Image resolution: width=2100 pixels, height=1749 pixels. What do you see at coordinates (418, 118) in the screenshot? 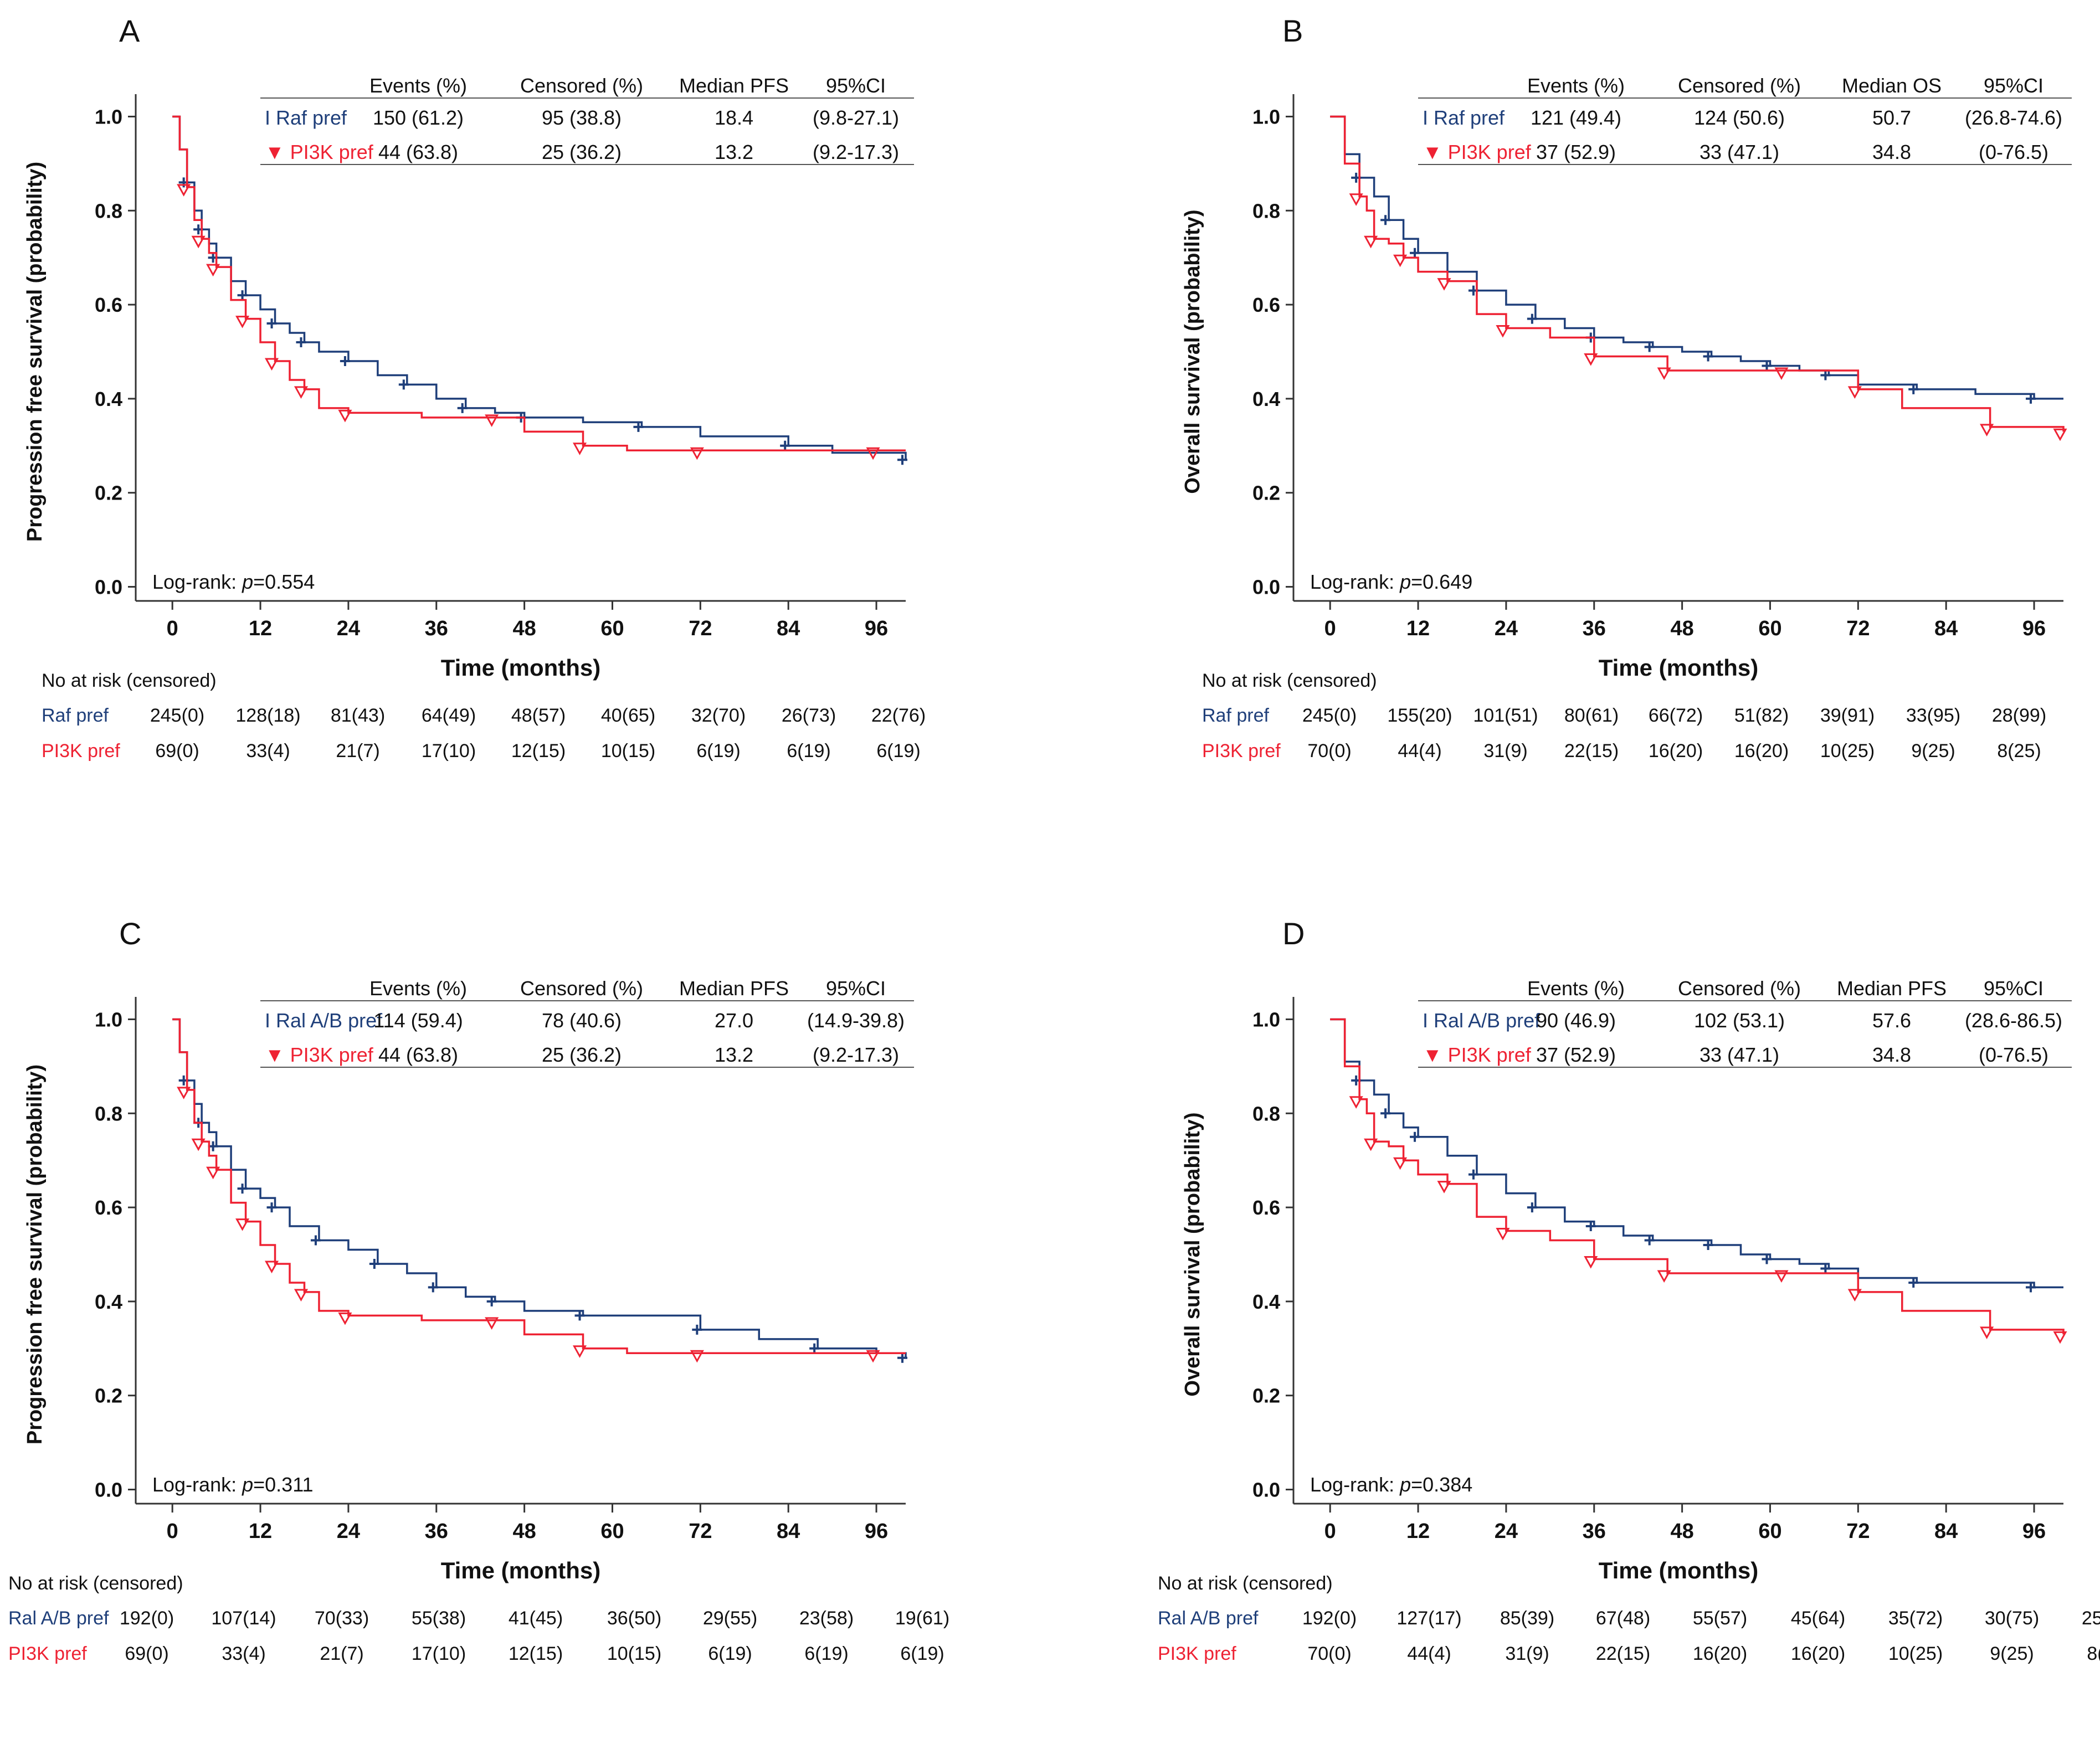
I see `table-cell-events: 150 (61.2)` at bounding box center [418, 118].